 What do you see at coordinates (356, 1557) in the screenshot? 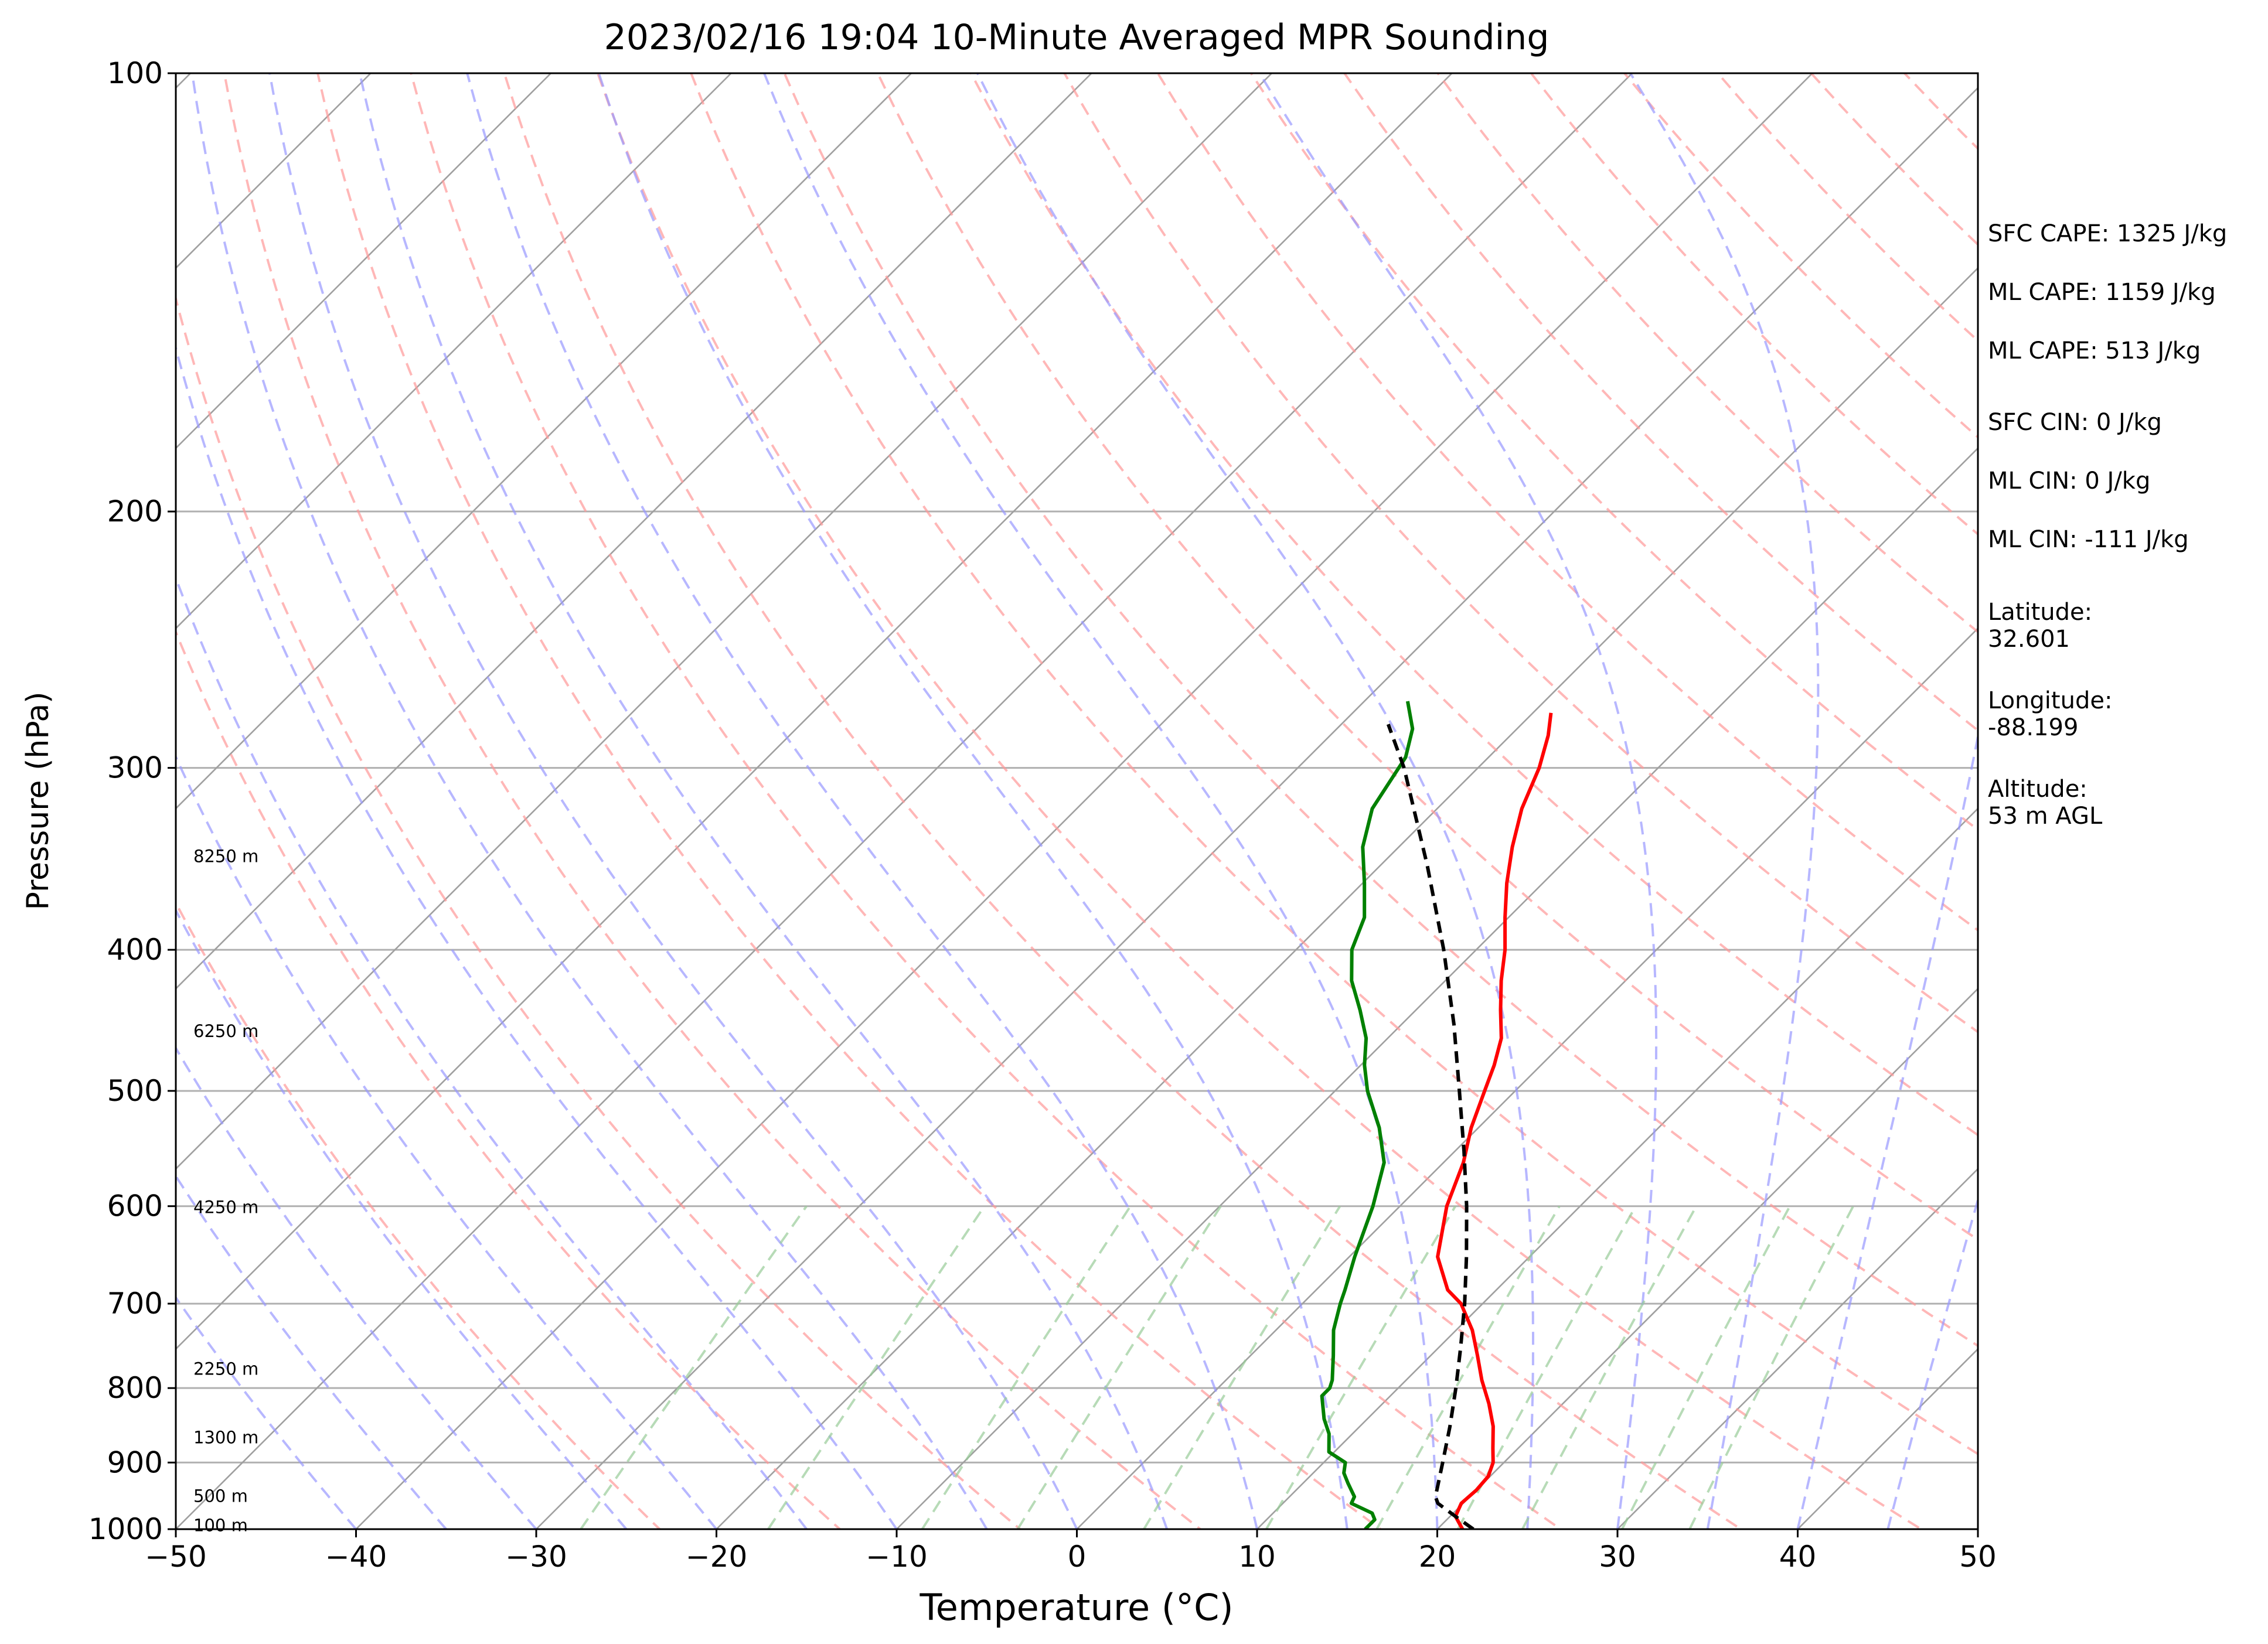
I see `x-tick-label: −40` at bounding box center [356, 1557].